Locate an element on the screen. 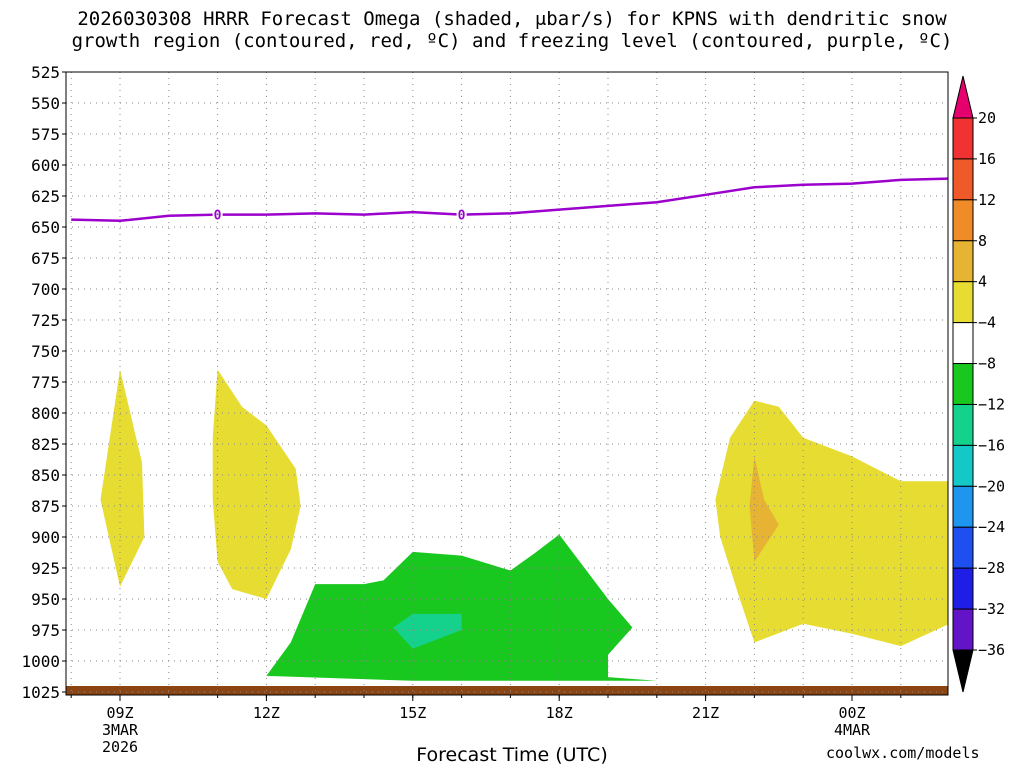  y-tick-label: 825 is located at coordinates (45, 444).